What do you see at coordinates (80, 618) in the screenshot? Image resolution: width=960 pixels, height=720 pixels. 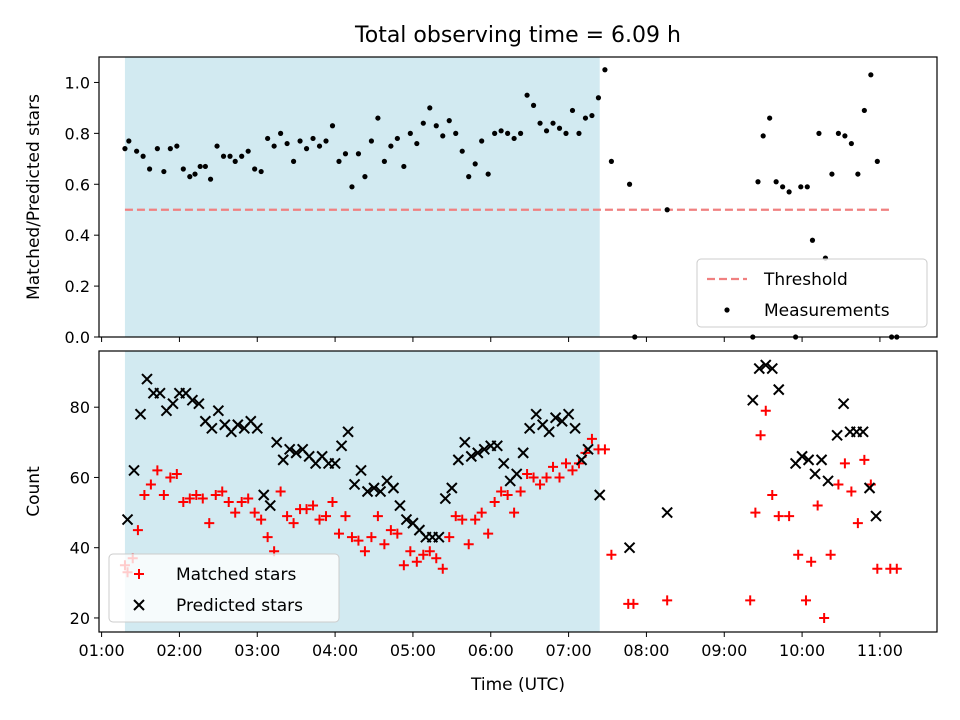 I see `y-tick-label: 20` at bounding box center [80, 618].